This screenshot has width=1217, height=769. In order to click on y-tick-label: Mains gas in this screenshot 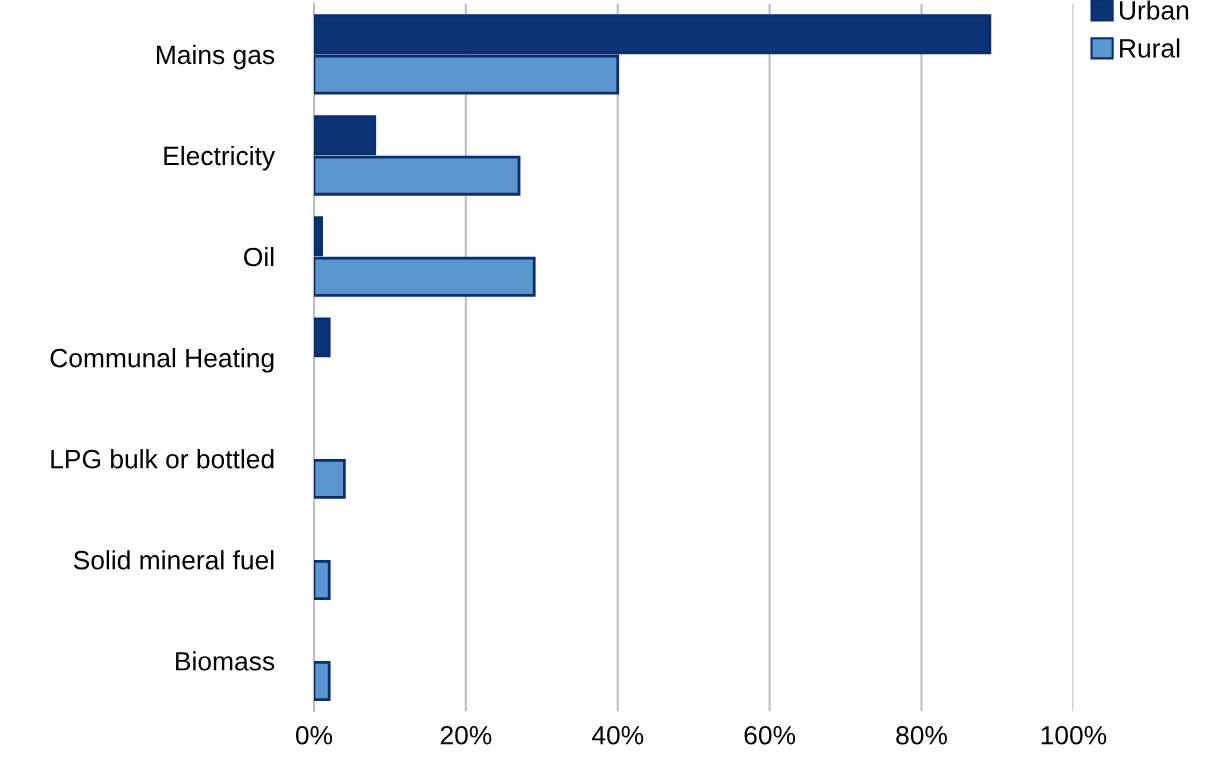, I will do `click(216, 57)`.